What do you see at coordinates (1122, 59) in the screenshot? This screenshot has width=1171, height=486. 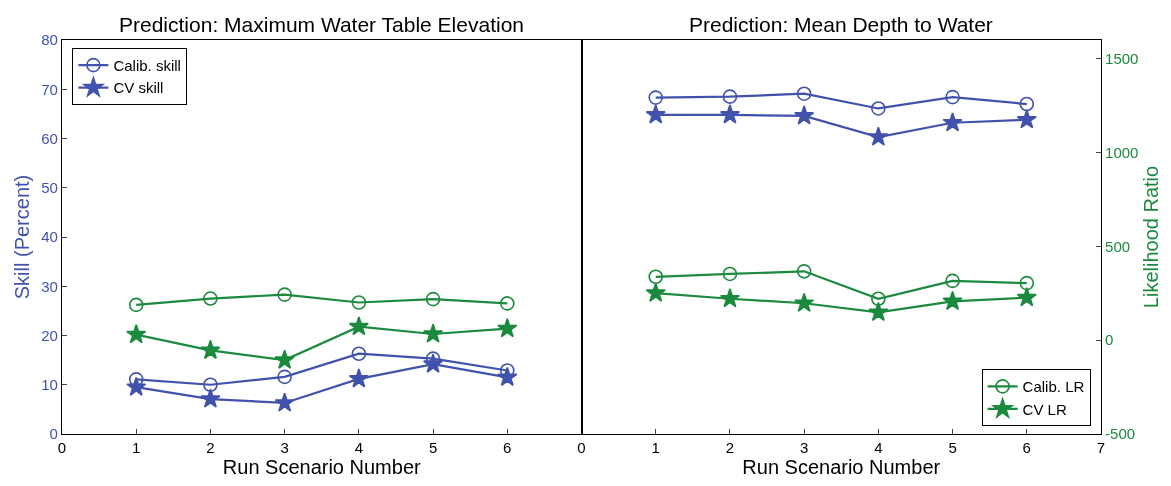 I see `y2-tick-label: 1500` at bounding box center [1122, 59].